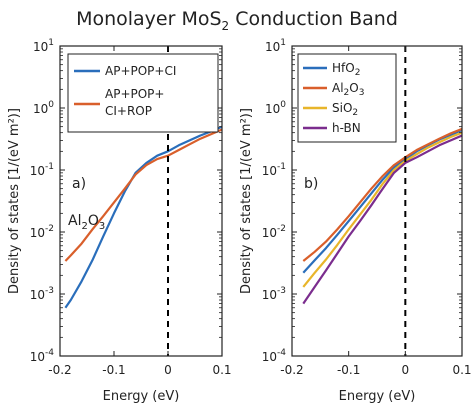 The width and height of the screenshot is (474, 414). I want to click on x-tick-label-a-3: 0.1, so click(221, 370).